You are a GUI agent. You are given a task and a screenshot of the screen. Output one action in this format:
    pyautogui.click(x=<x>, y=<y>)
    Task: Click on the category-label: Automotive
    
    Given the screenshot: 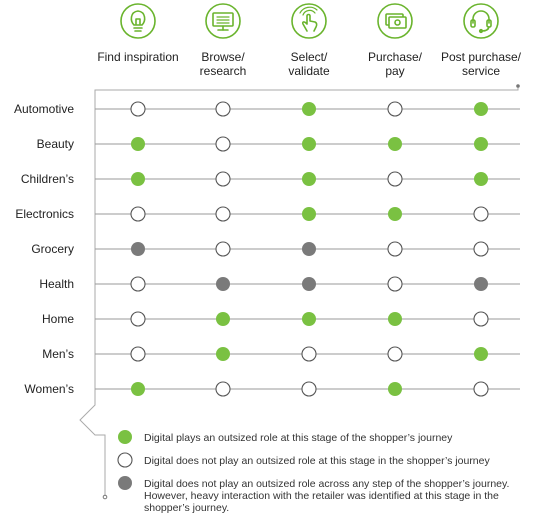 What is the action you would take?
    pyautogui.click(x=44, y=109)
    